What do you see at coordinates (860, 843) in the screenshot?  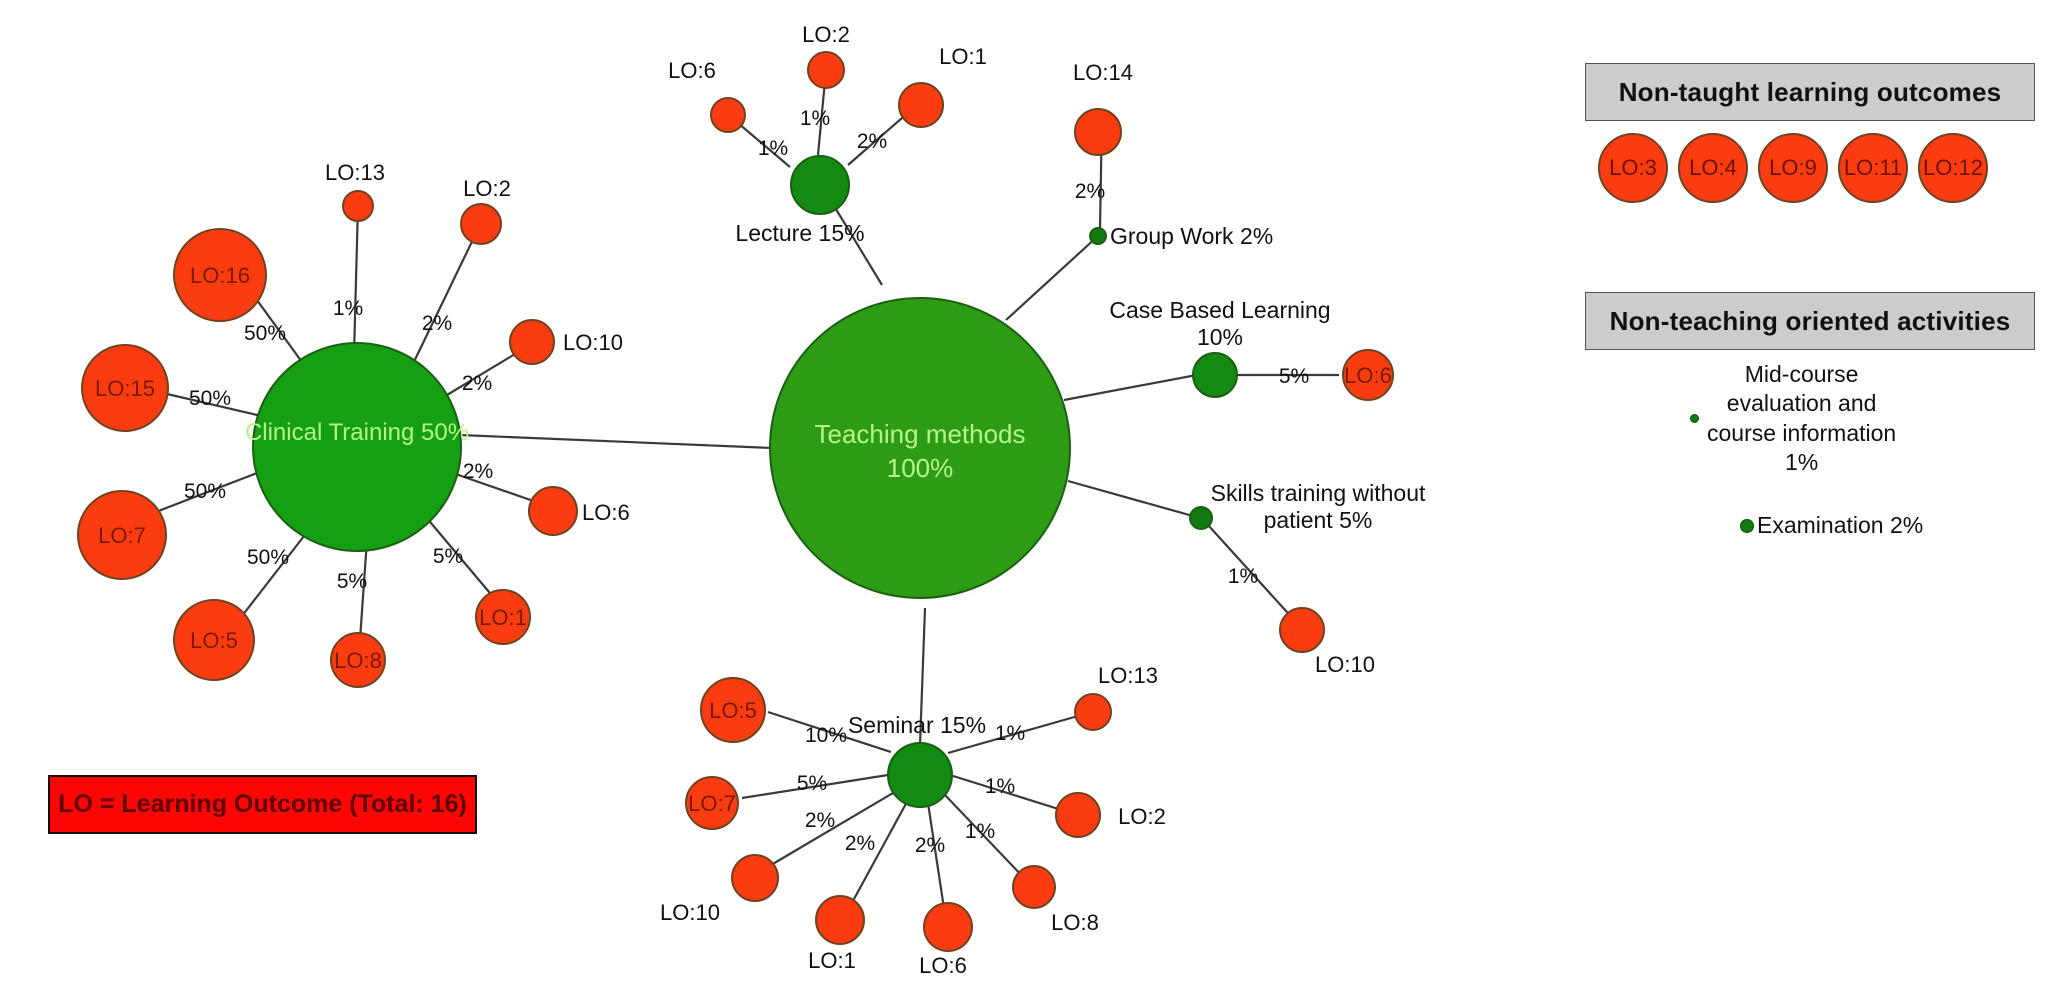 I see `pct-seminar-lo1: 2%` at bounding box center [860, 843].